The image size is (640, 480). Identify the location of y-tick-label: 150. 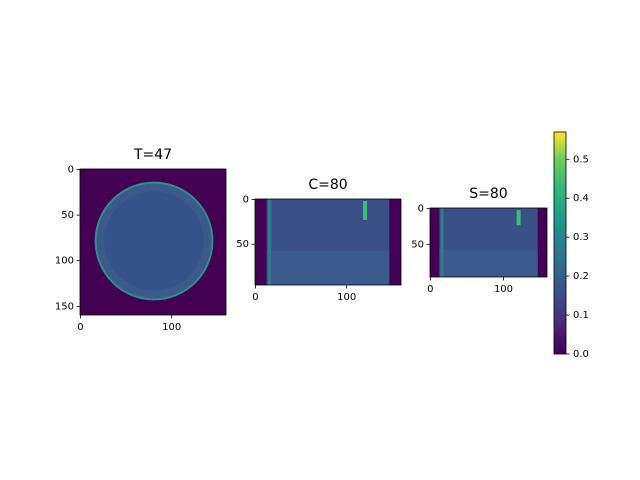
(64, 306).